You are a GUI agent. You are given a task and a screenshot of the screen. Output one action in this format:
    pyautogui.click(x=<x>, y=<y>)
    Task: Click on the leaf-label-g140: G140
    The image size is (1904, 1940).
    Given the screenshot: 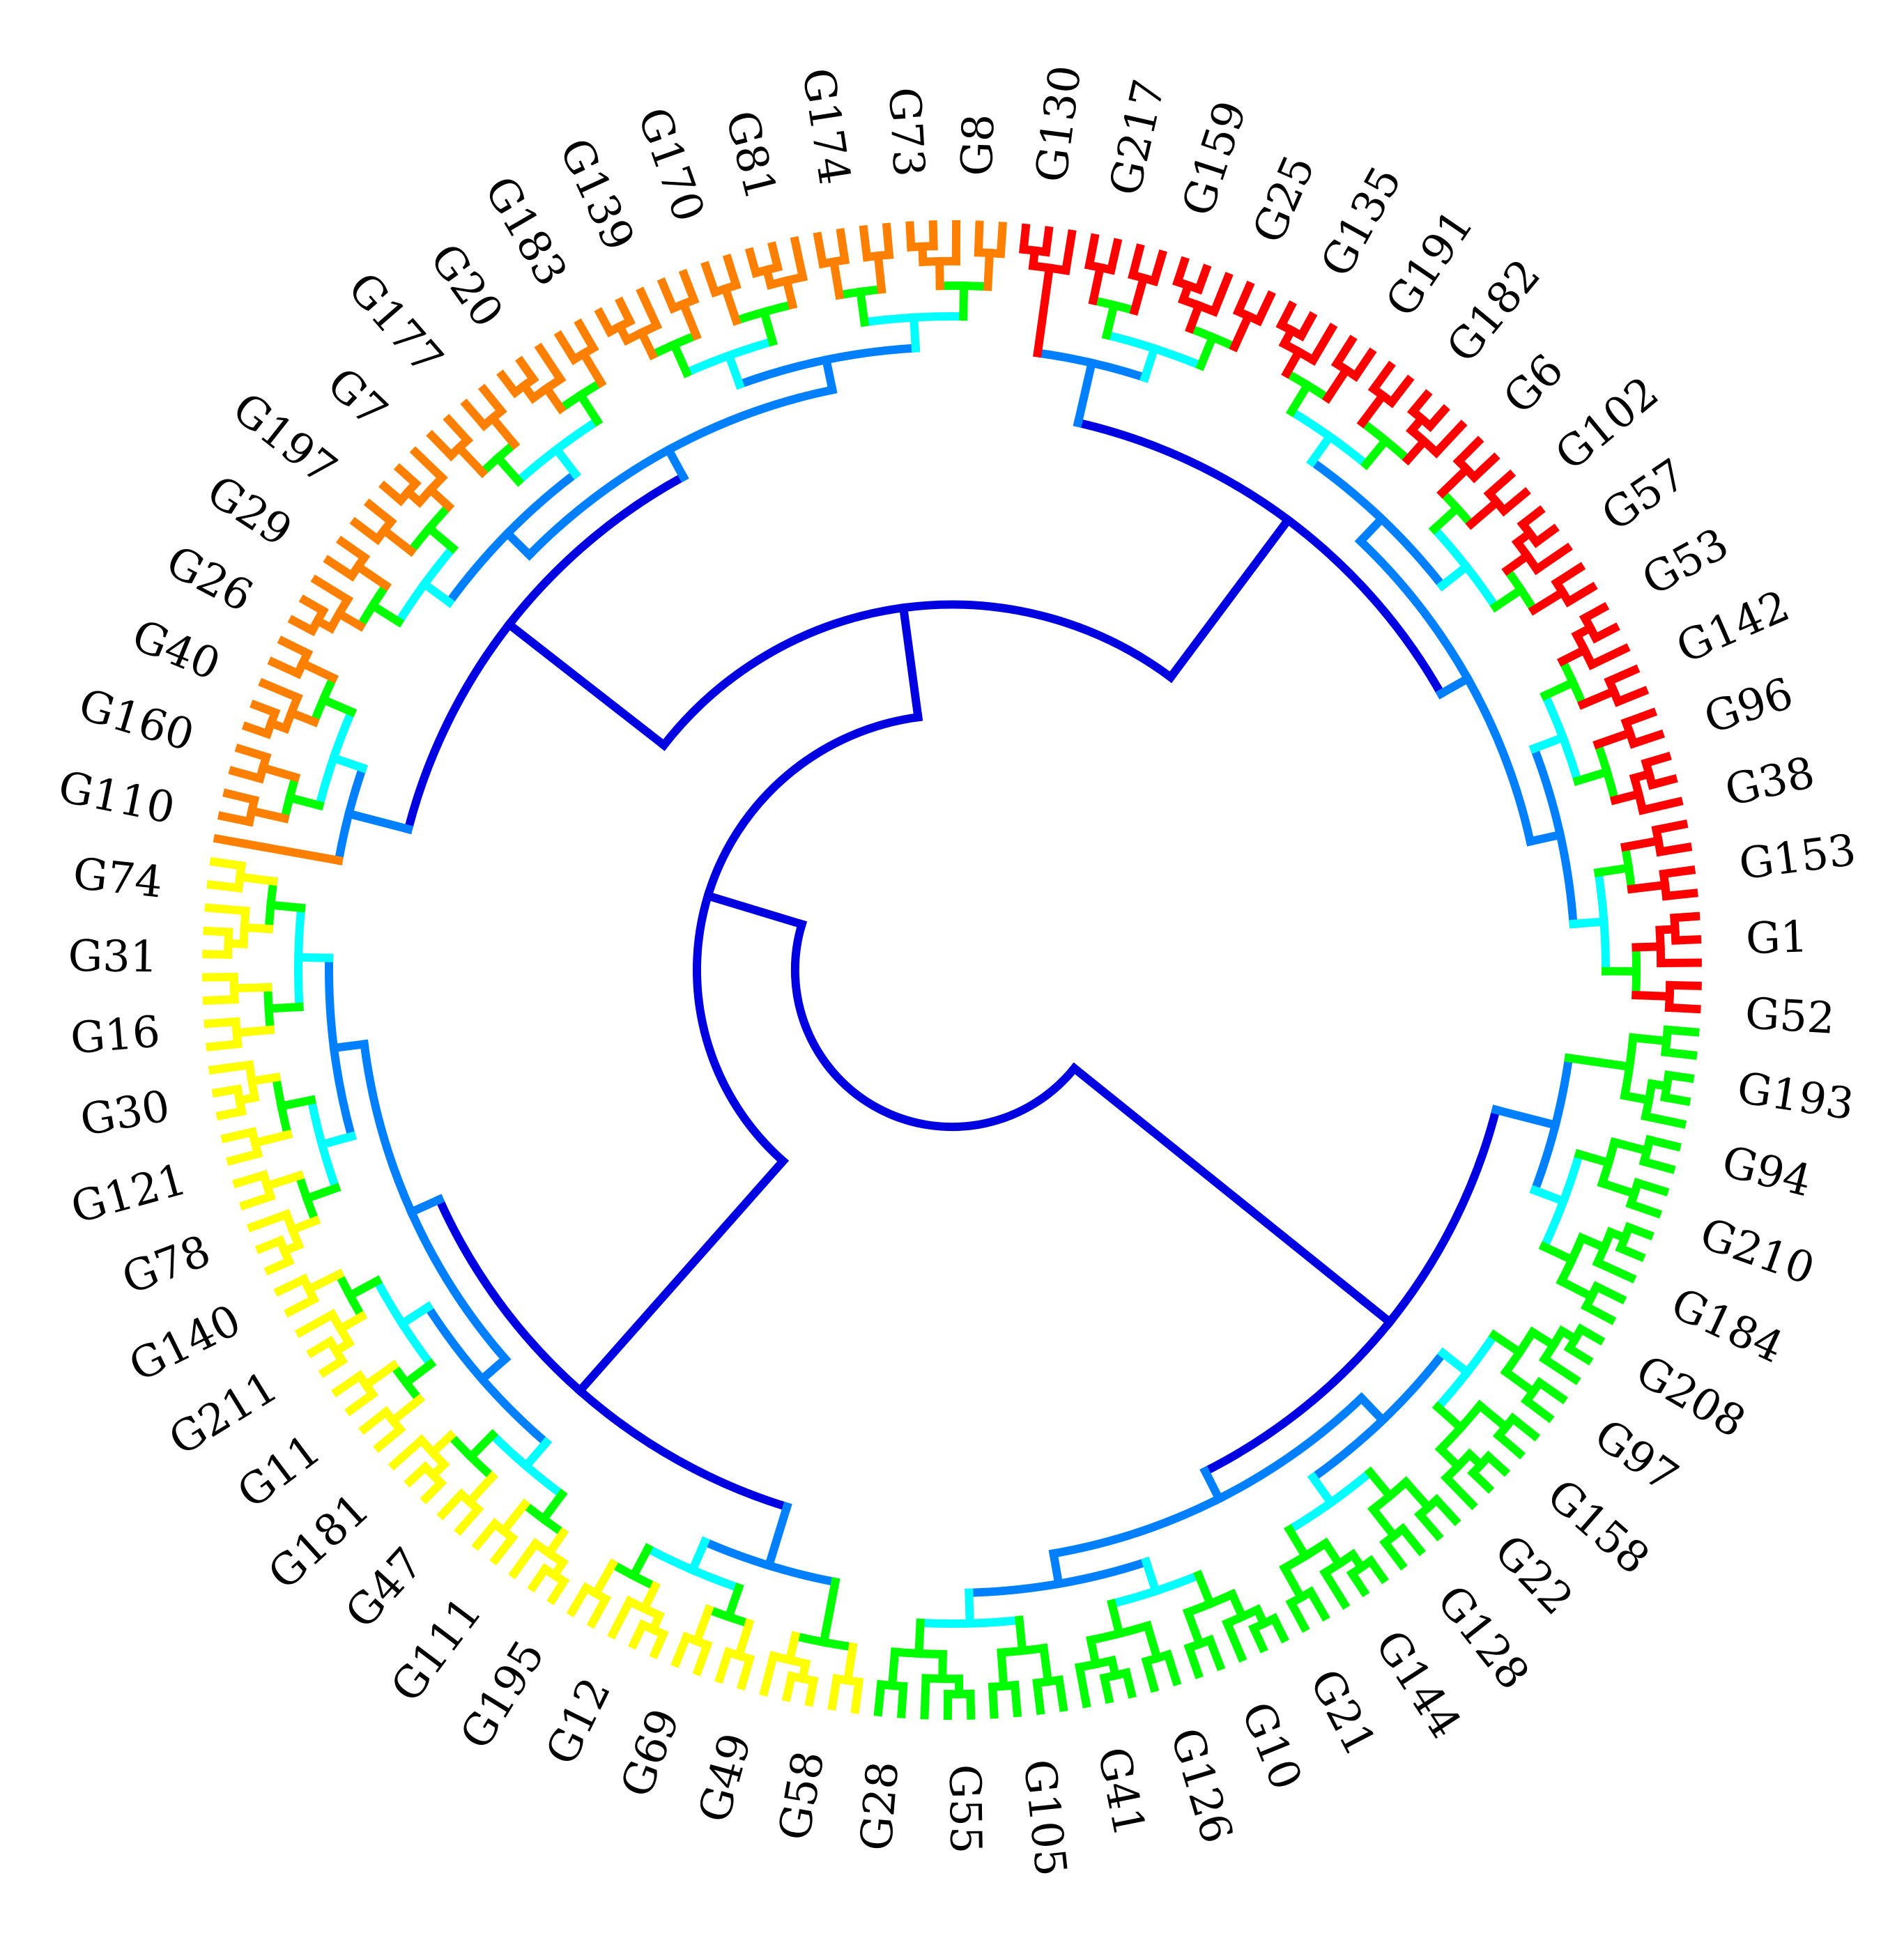 What is the action you would take?
    pyautogui.click(x=185, y=1343)
    